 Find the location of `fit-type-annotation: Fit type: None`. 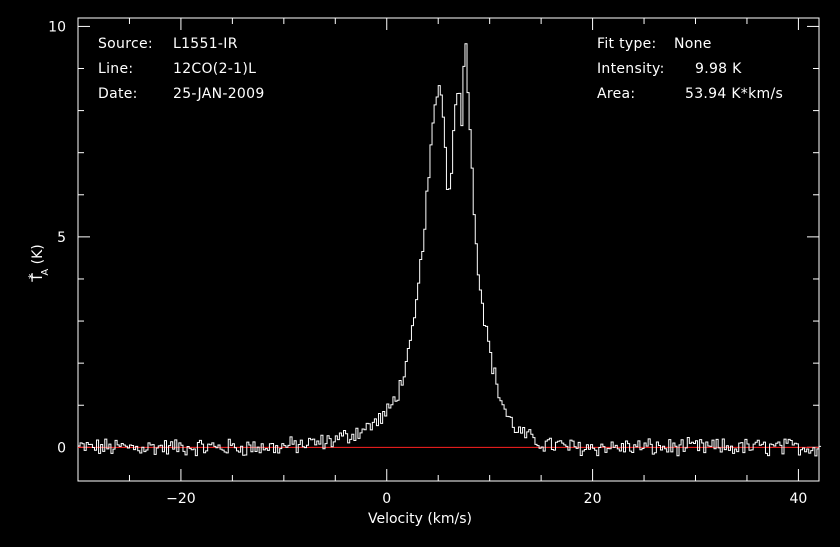

fit-type-annotation: Fit type: None is located at coordinates (654, 44).